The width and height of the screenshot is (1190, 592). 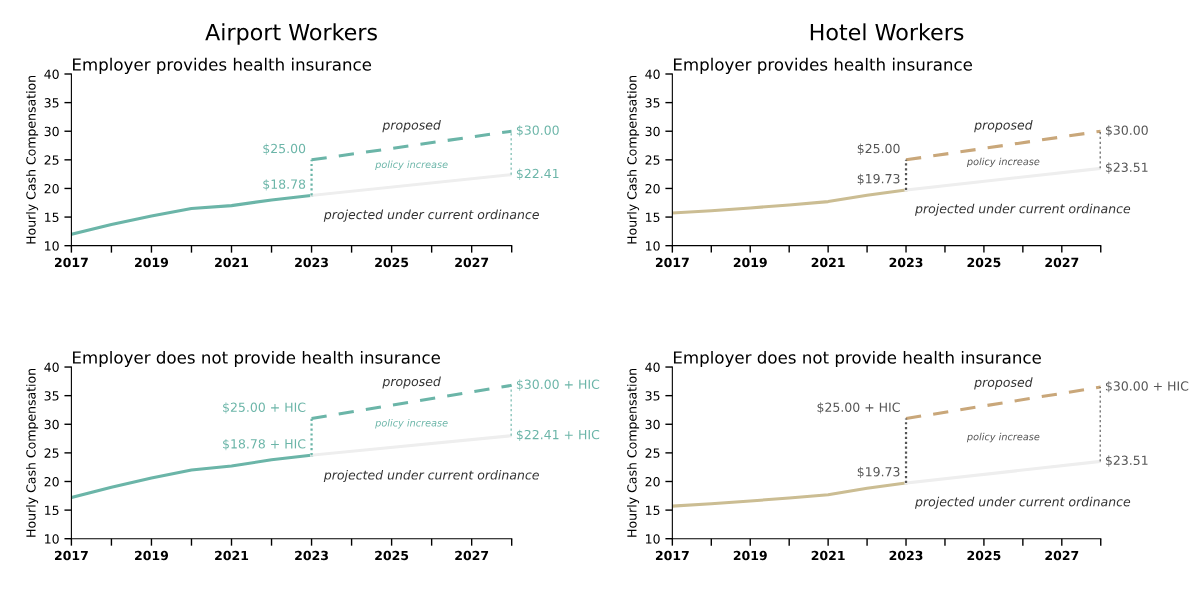 I want to click on data-label: $18.78, so click(x=284, y=185).